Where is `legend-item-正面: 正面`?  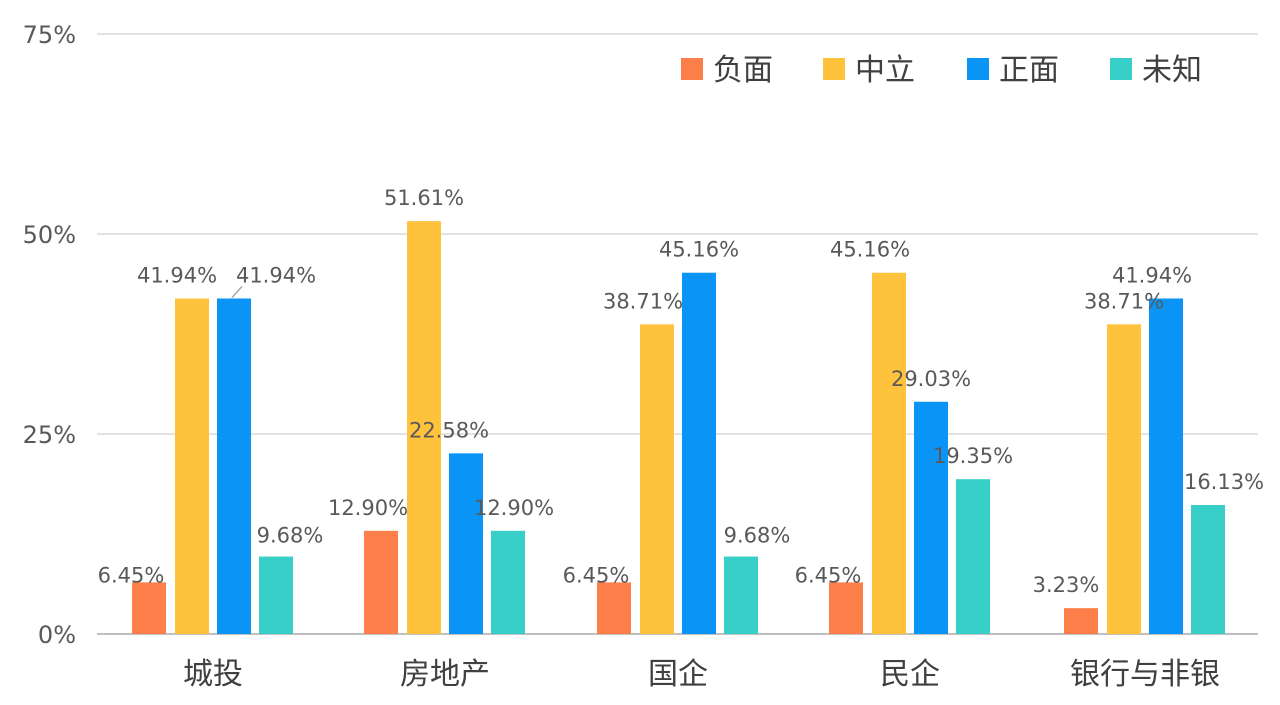
legend-item-正面: 正面 is located at coordinates (1013, 70).